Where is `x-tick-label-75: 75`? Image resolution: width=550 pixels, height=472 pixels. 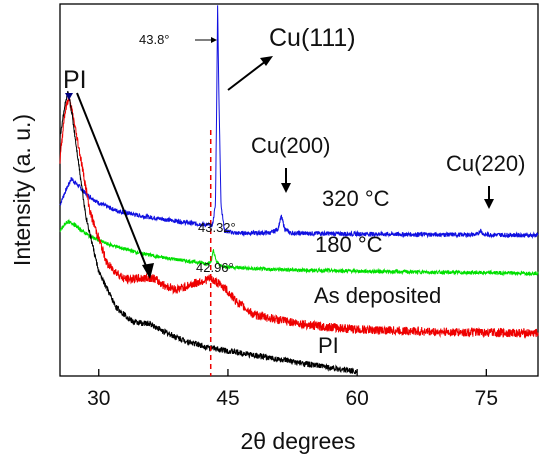
x-tick-label-75: 75 is located at coordinates (486, 398).